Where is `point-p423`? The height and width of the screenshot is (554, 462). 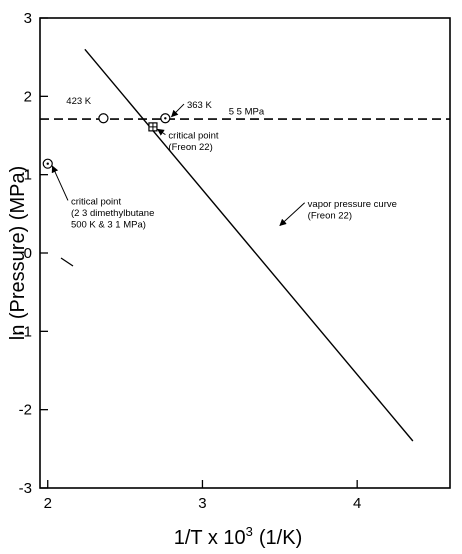 point-p423 is located at coordinates (103, 118).